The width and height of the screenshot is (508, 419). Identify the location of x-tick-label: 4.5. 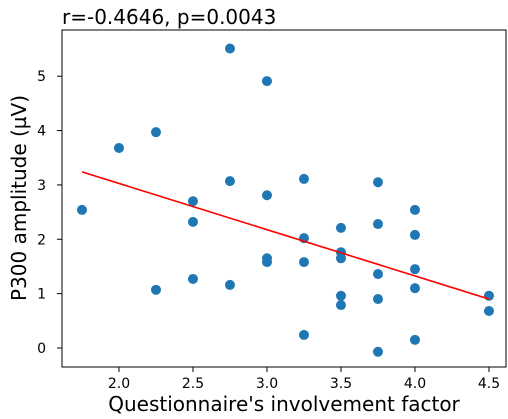
(489, 384).